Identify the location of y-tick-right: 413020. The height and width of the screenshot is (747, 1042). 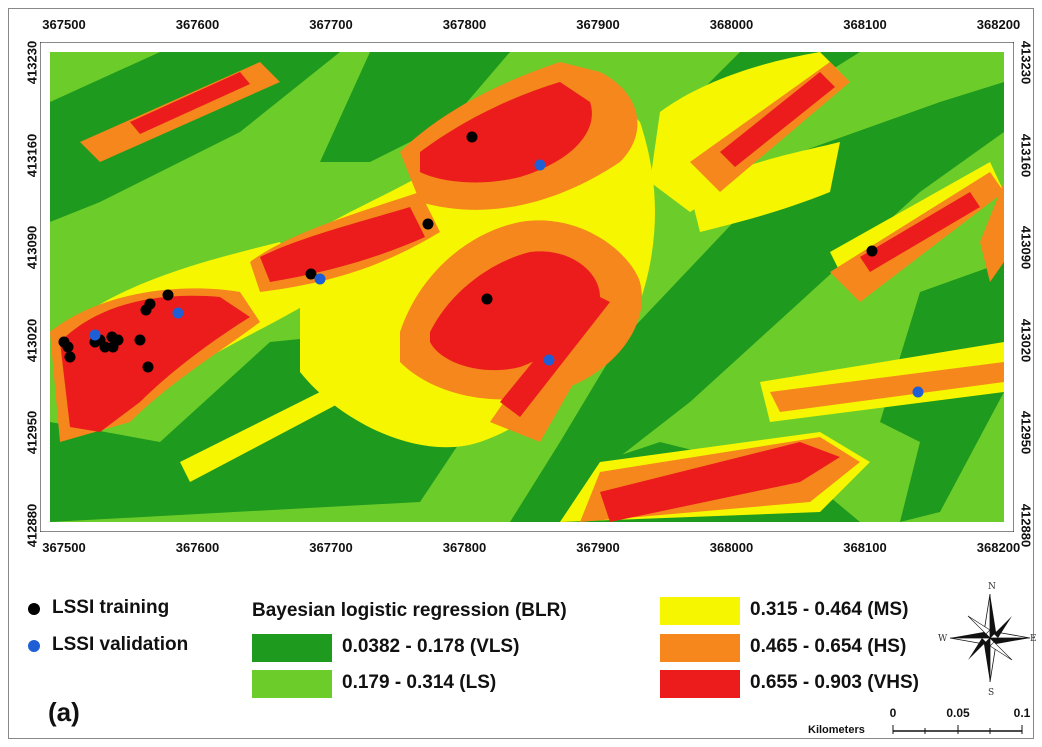
(1026, 340).